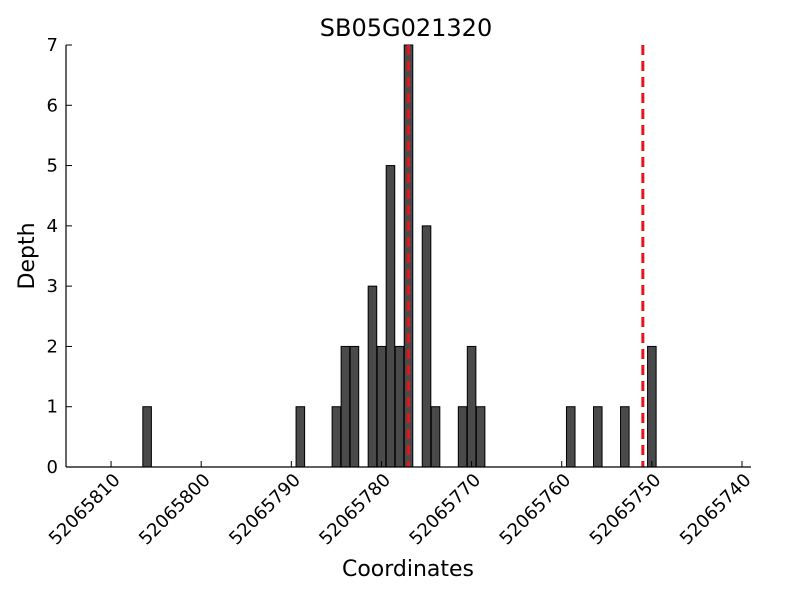 The width and height of the screenshot is (800, 600). What do you see at coordinates (355, 510) in the screenshot?
I see `x-tick-label: 52065780` at bounding box center [355, 510].